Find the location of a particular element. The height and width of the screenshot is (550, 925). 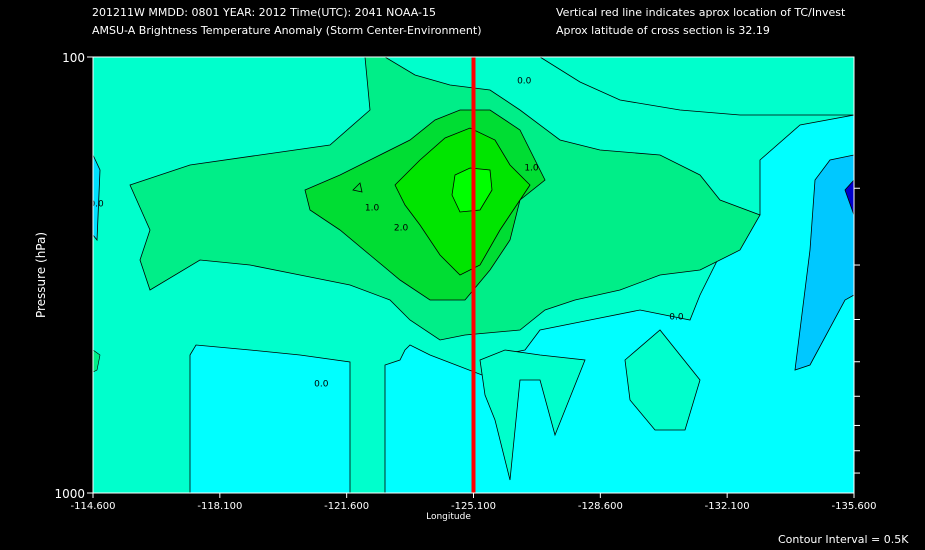

y-tick-label: 100 is located at coordinates (73, 58).